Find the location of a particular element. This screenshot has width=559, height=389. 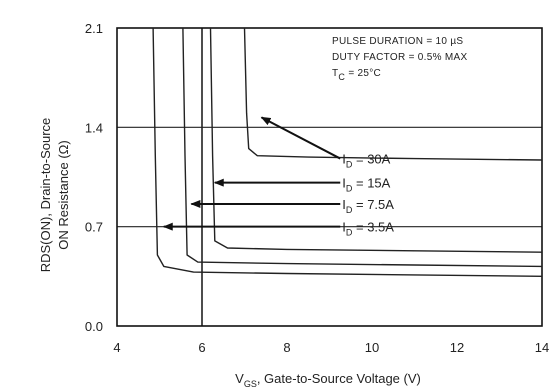

y-tick-label: 2.1 is located at coordinates (94, 28).